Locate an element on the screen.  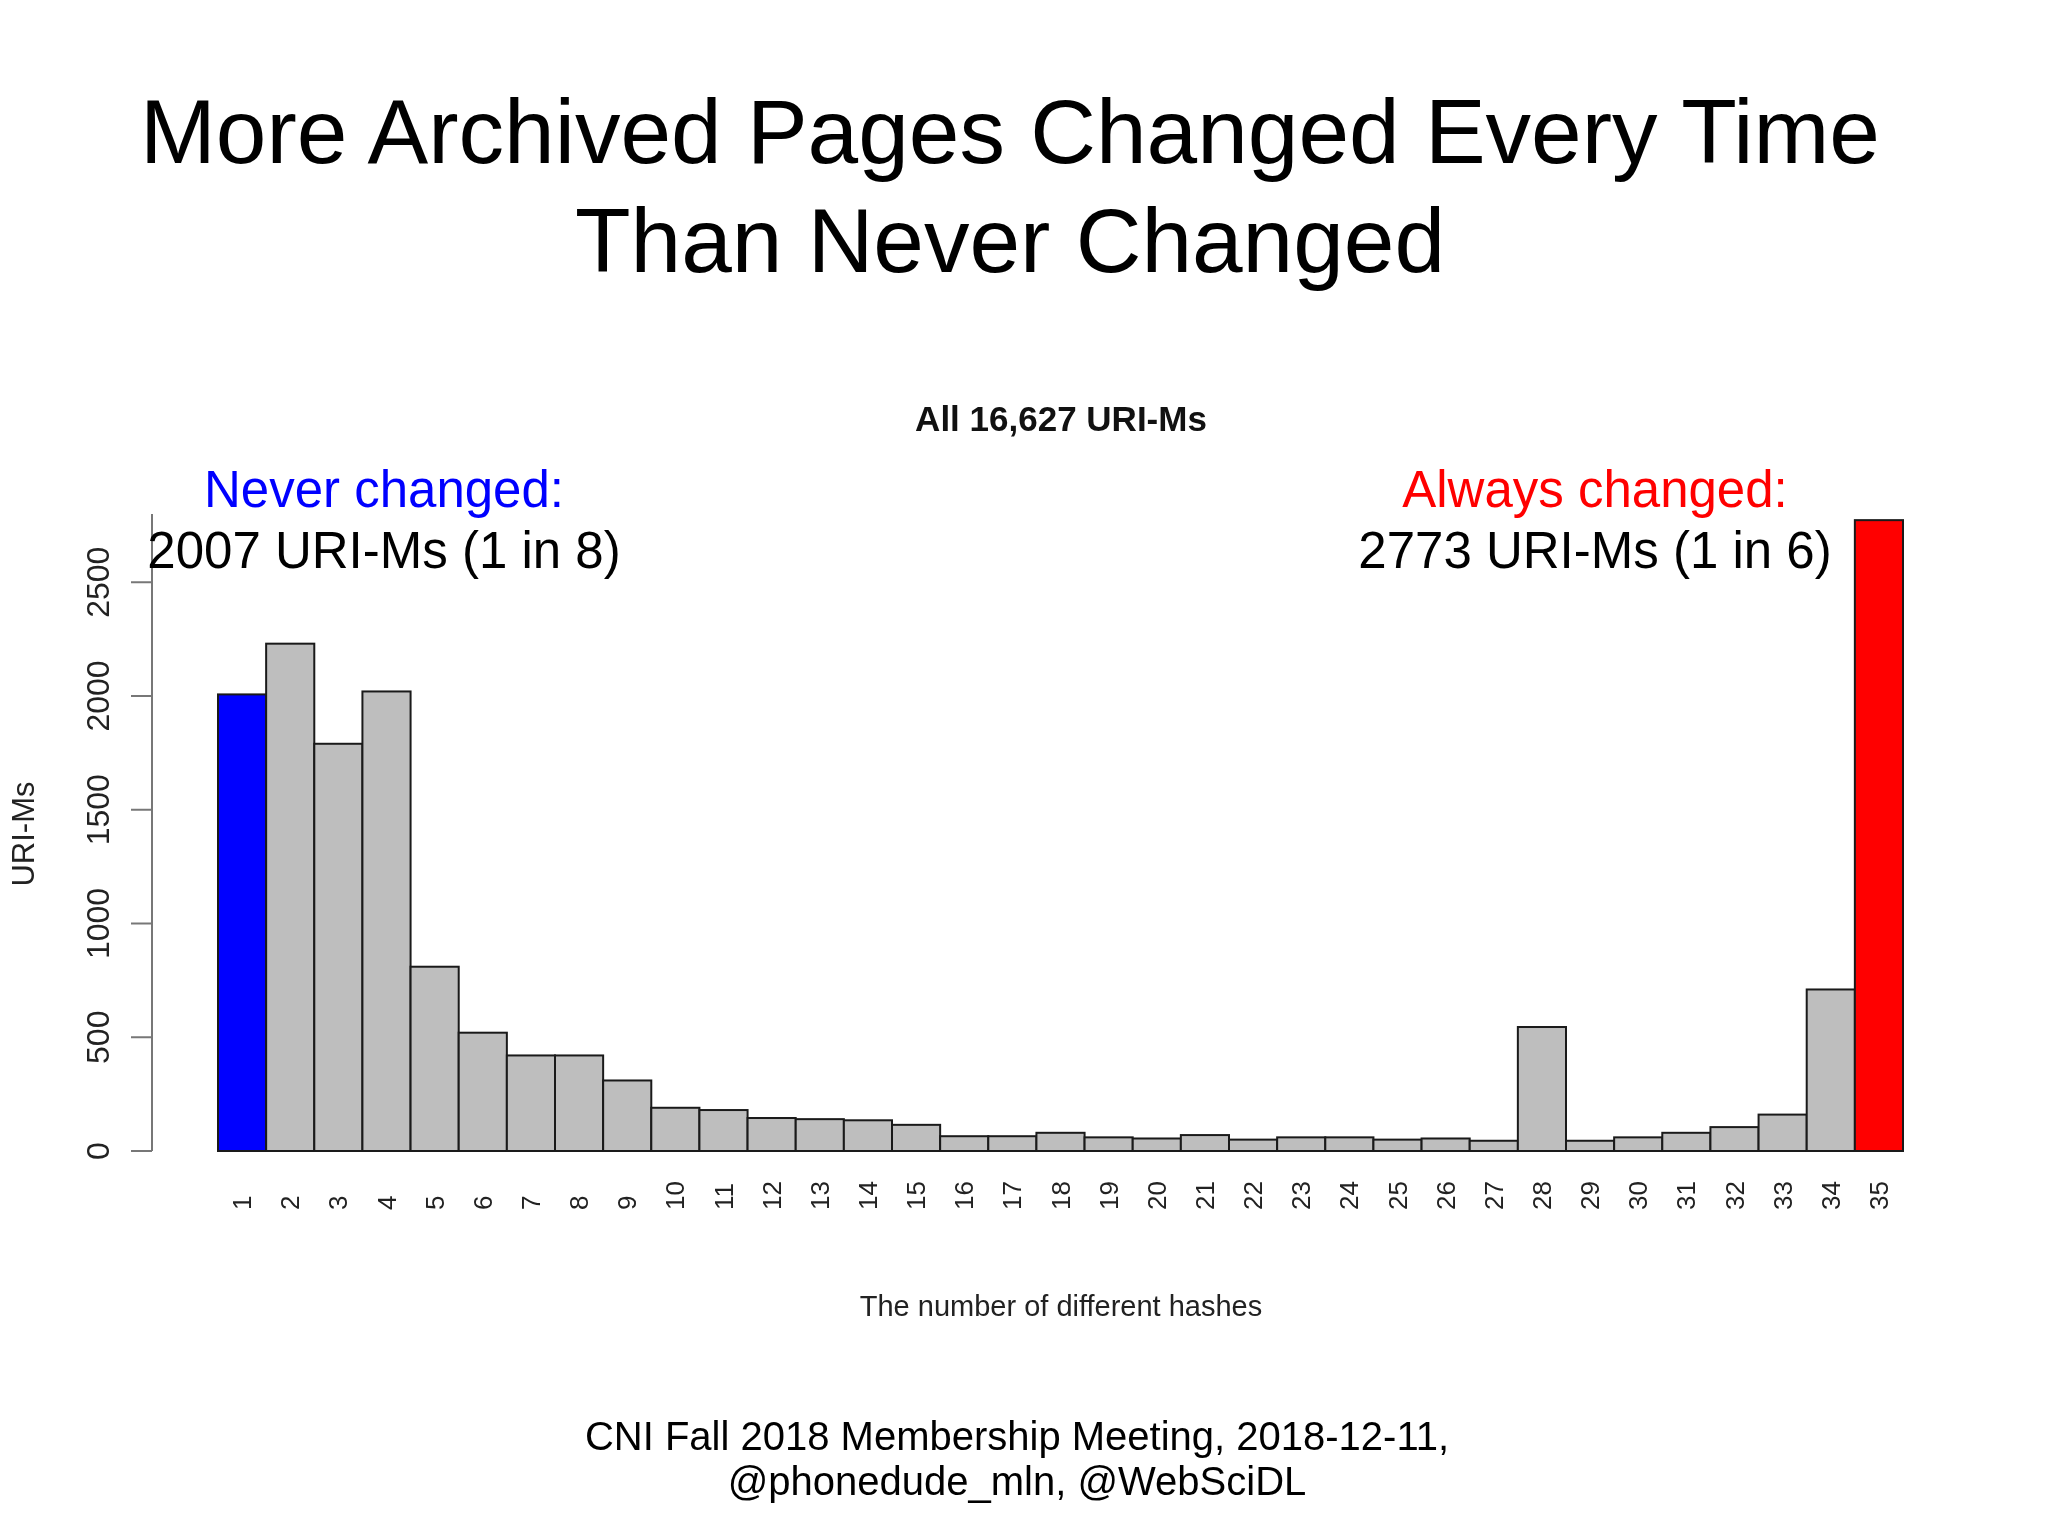
text: CNI Fall 2018 Membership Meeting, 2018-12-11, @phonedude_mln, @WebSciDL is located at coordinates (1017, 1458).